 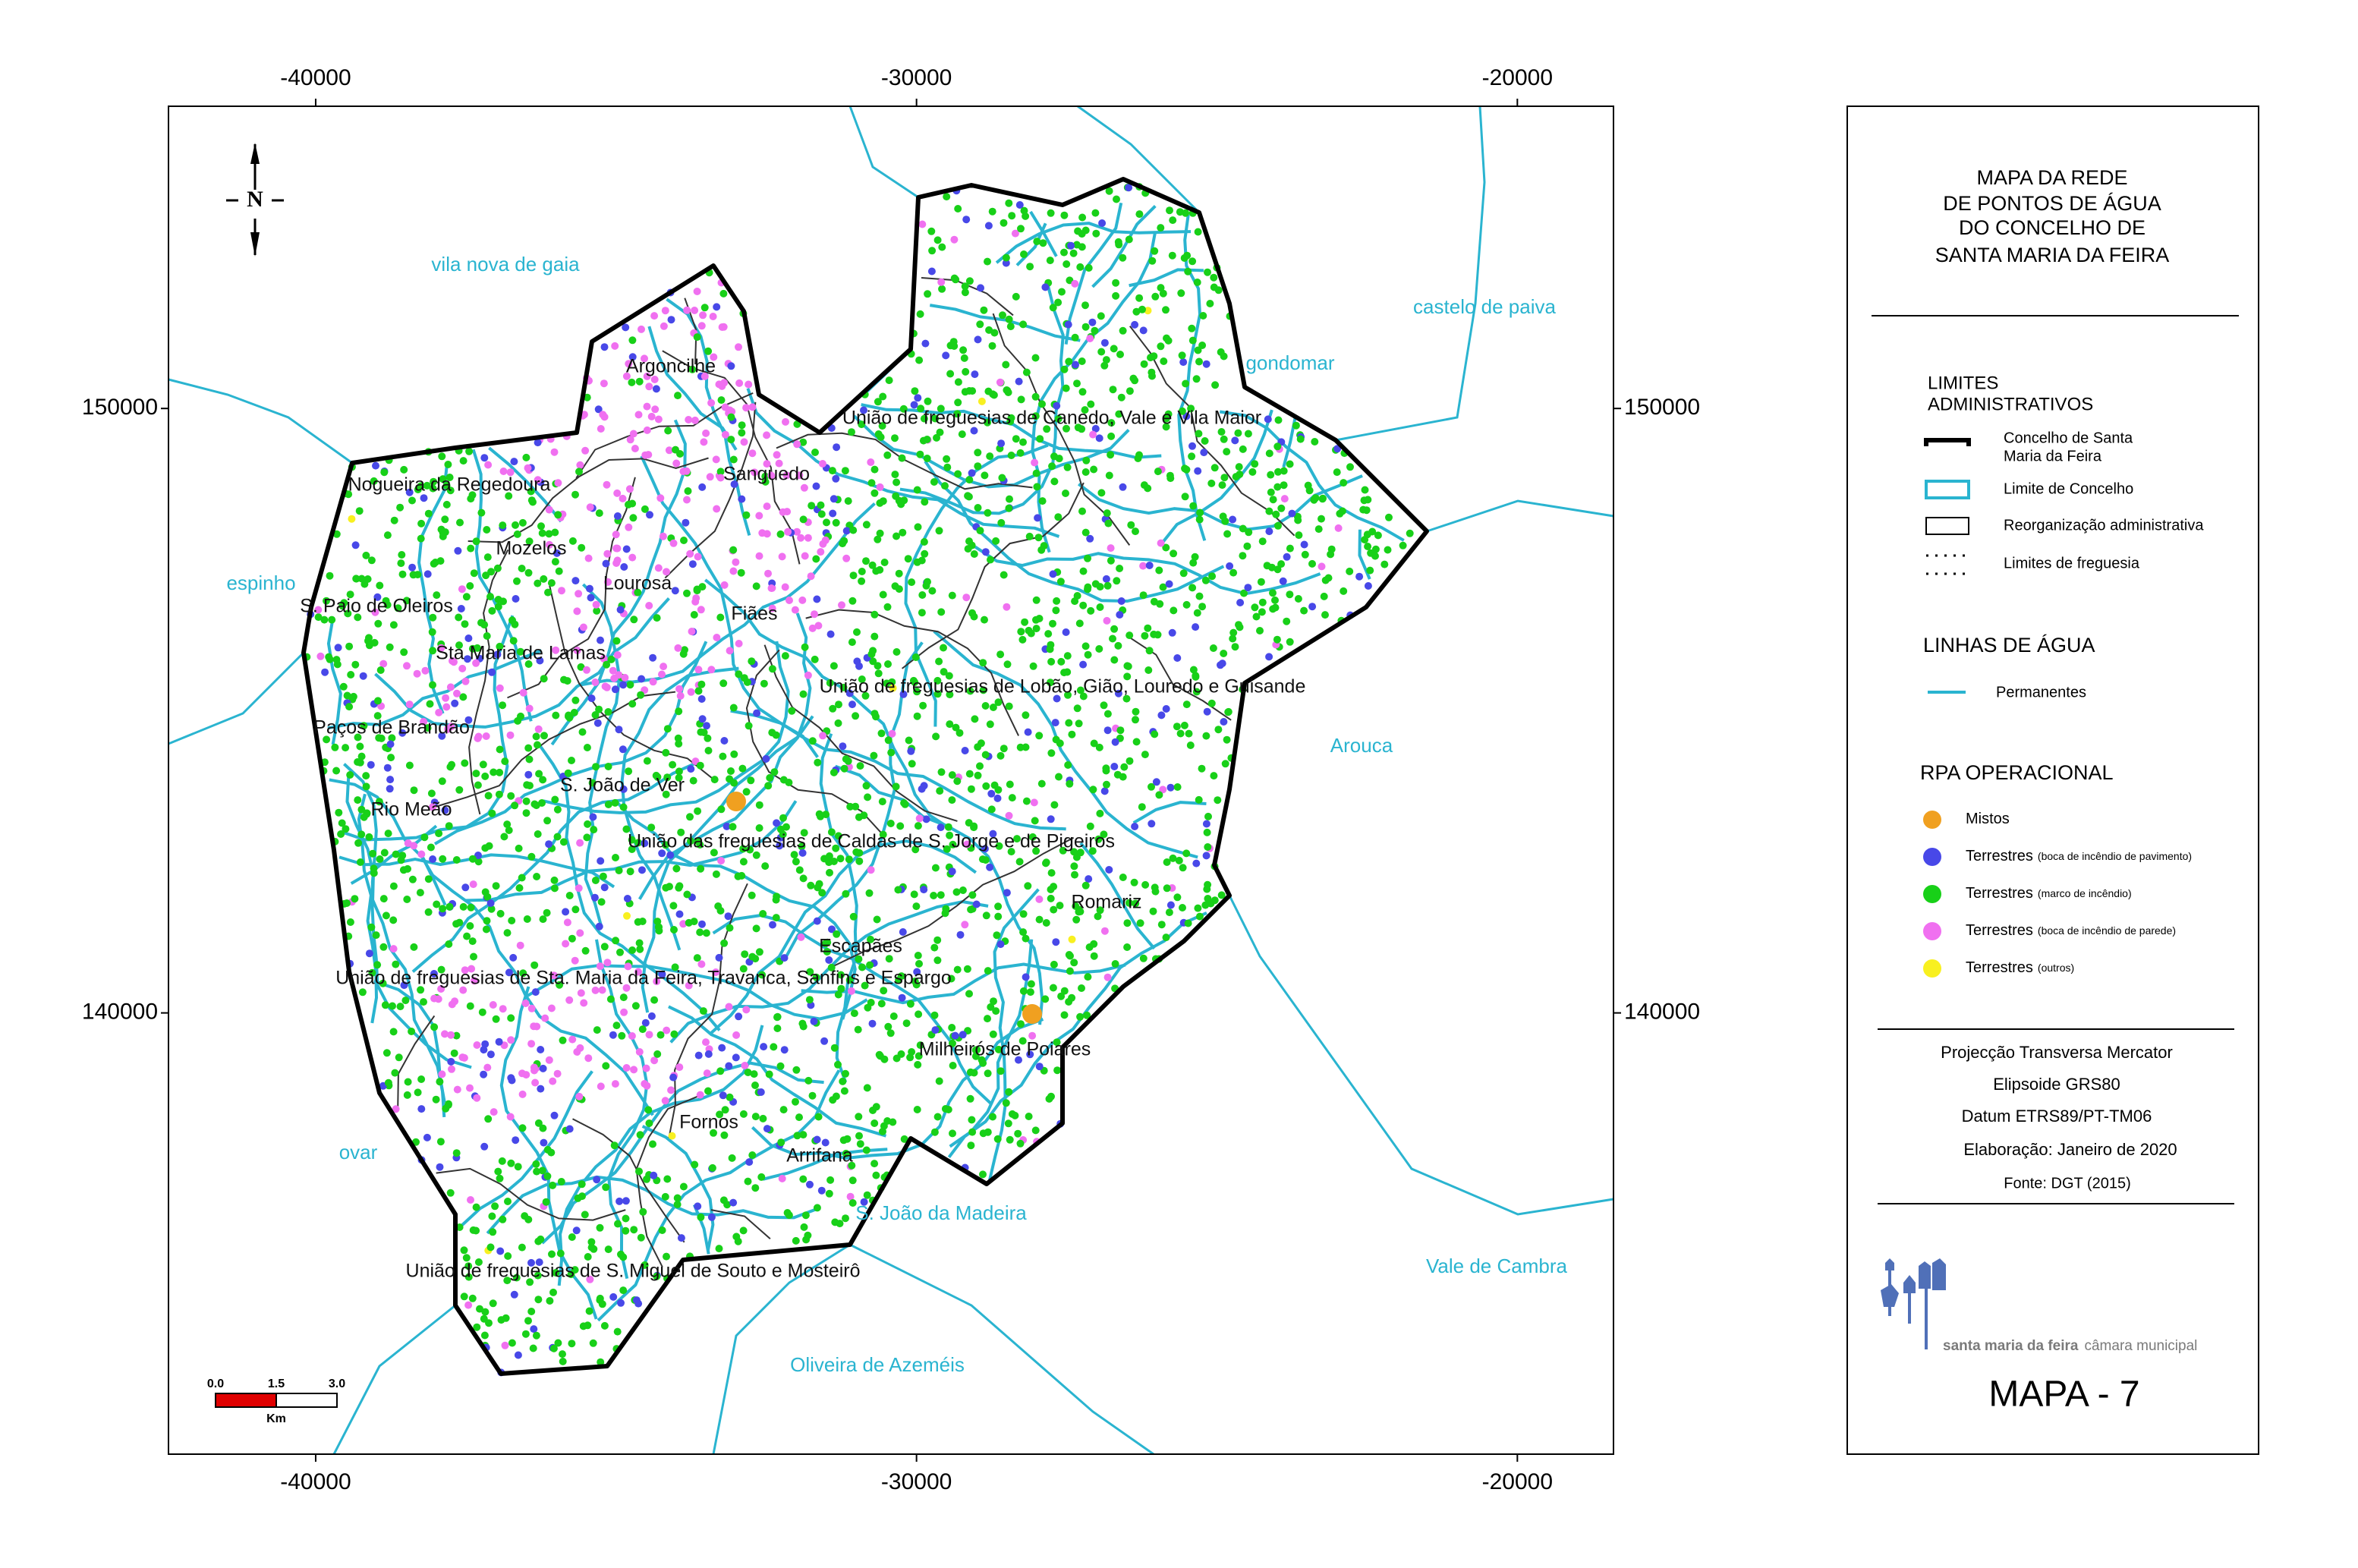 What do you see at coordinates (2140, 1346) in the screenshot?
I see `logo-sub: câmara municipal` at bounding box center [2140, 1346].